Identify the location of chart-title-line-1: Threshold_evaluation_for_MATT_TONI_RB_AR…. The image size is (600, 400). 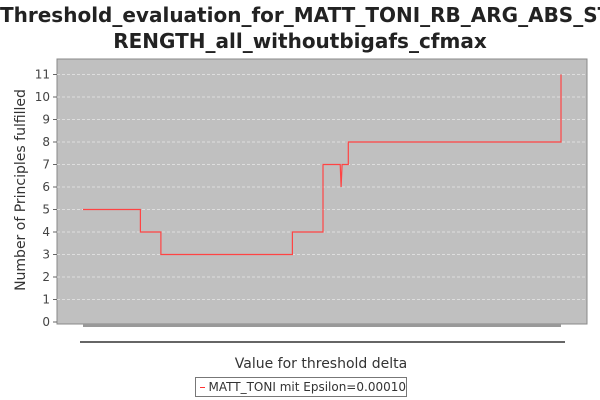
(300, 15).